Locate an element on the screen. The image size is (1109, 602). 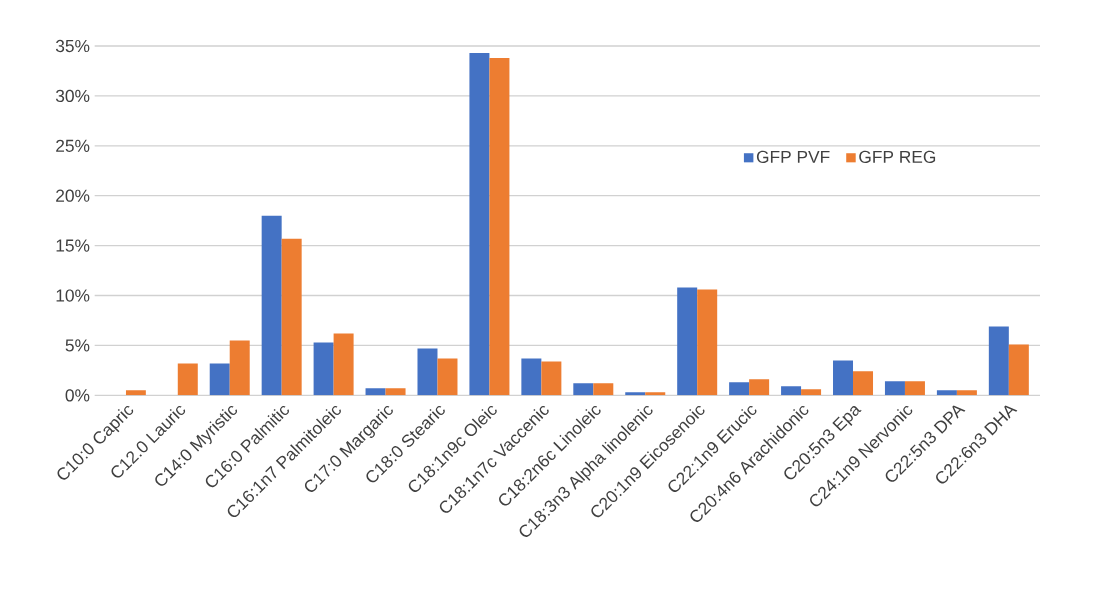
y-tick-label: 20% is located at coordinates (73, 195).